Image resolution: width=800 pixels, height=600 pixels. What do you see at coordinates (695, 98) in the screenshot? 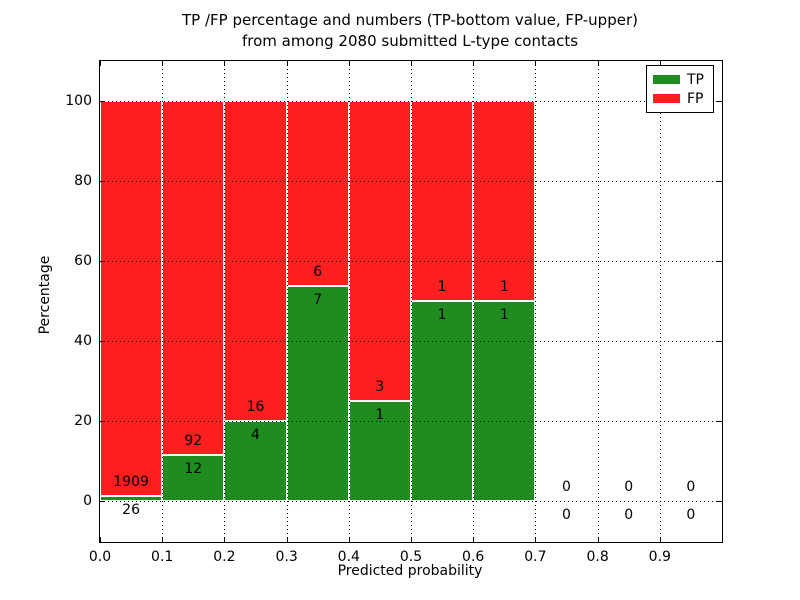
I see `legend-label-fp: FP` at bounding box center [695, 98].